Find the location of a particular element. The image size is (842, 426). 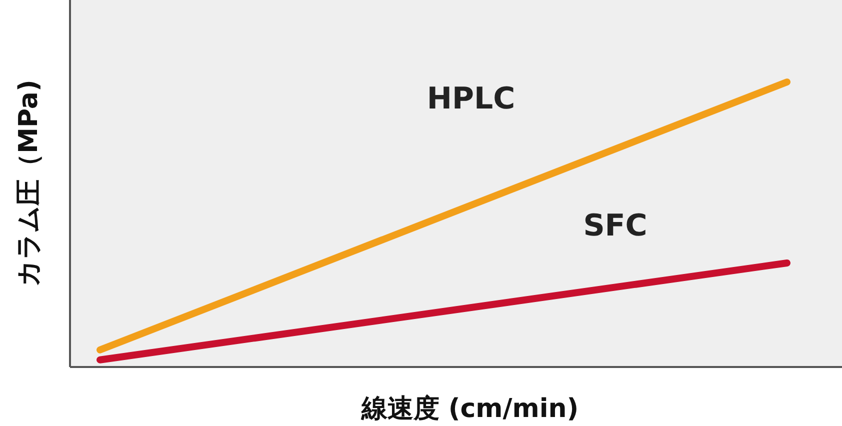

text: HPLC is located at coordinates (471, 98).